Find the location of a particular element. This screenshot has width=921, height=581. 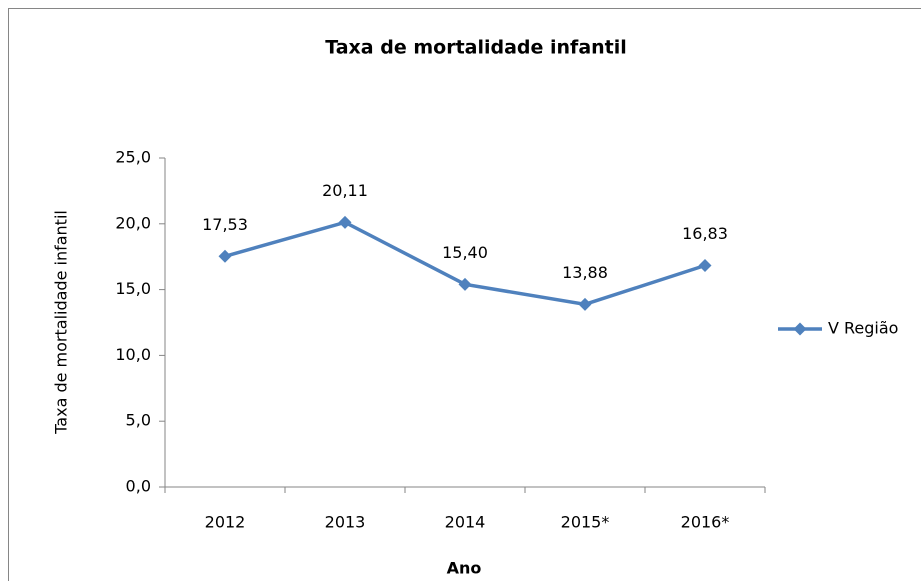

y-tick-label: 25,0 is located at coordinates (133, 157).